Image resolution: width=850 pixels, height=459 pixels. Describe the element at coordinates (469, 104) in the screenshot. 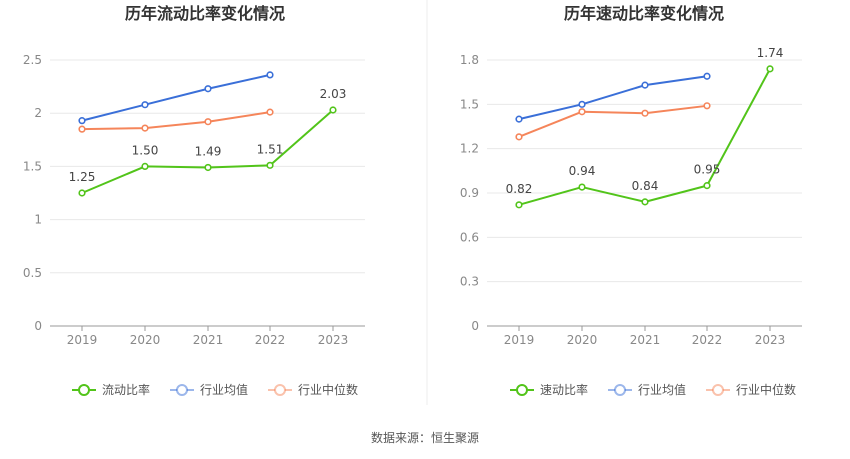

I see `chart2-y-tick-label: 1.5` at that location.